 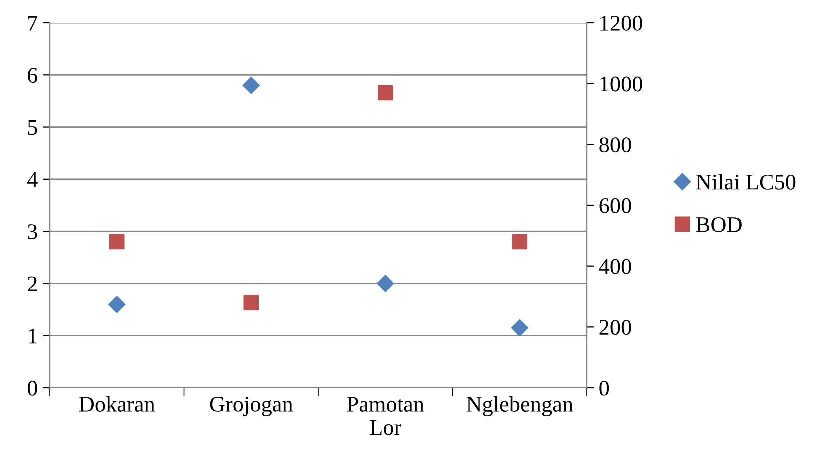 What do you see at coordinates (719, 224) in the screenshot?
I see `legend-label: BOD` at bounding box center [719, 224].